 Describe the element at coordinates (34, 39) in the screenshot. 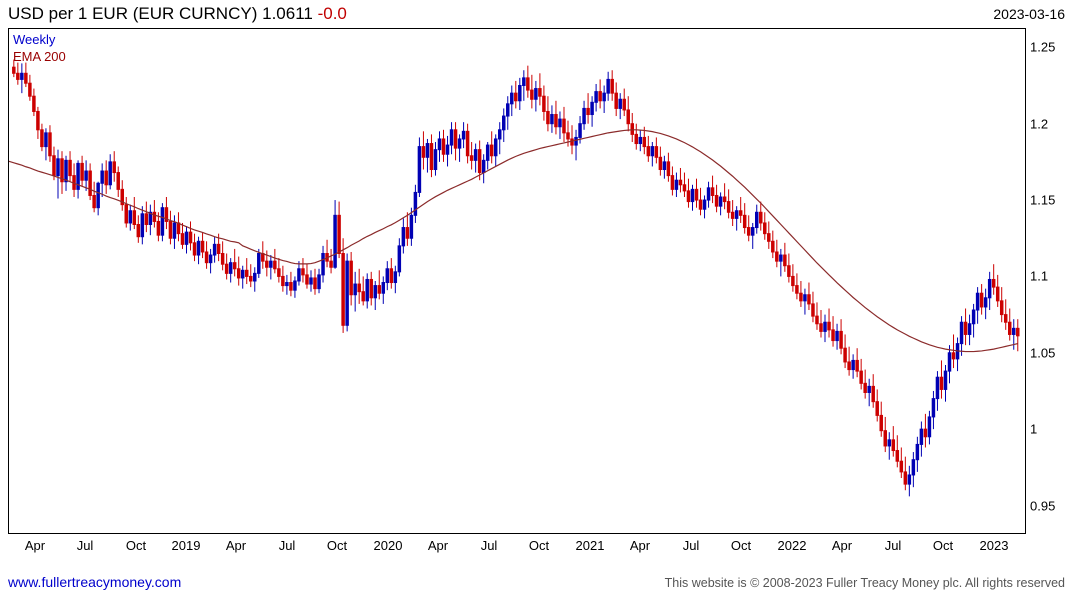

I see `legend-frequency: Weekly` at that location.